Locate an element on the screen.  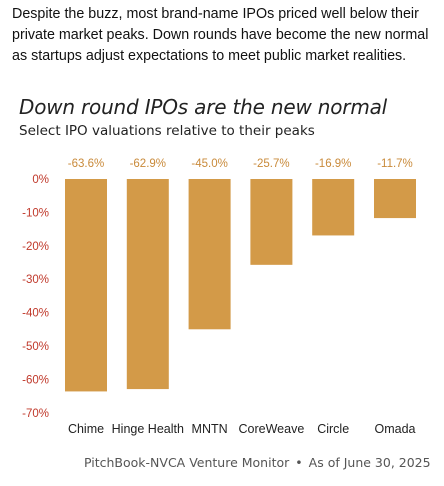
value-label: -25.7% is located at coordinates (271, 164).